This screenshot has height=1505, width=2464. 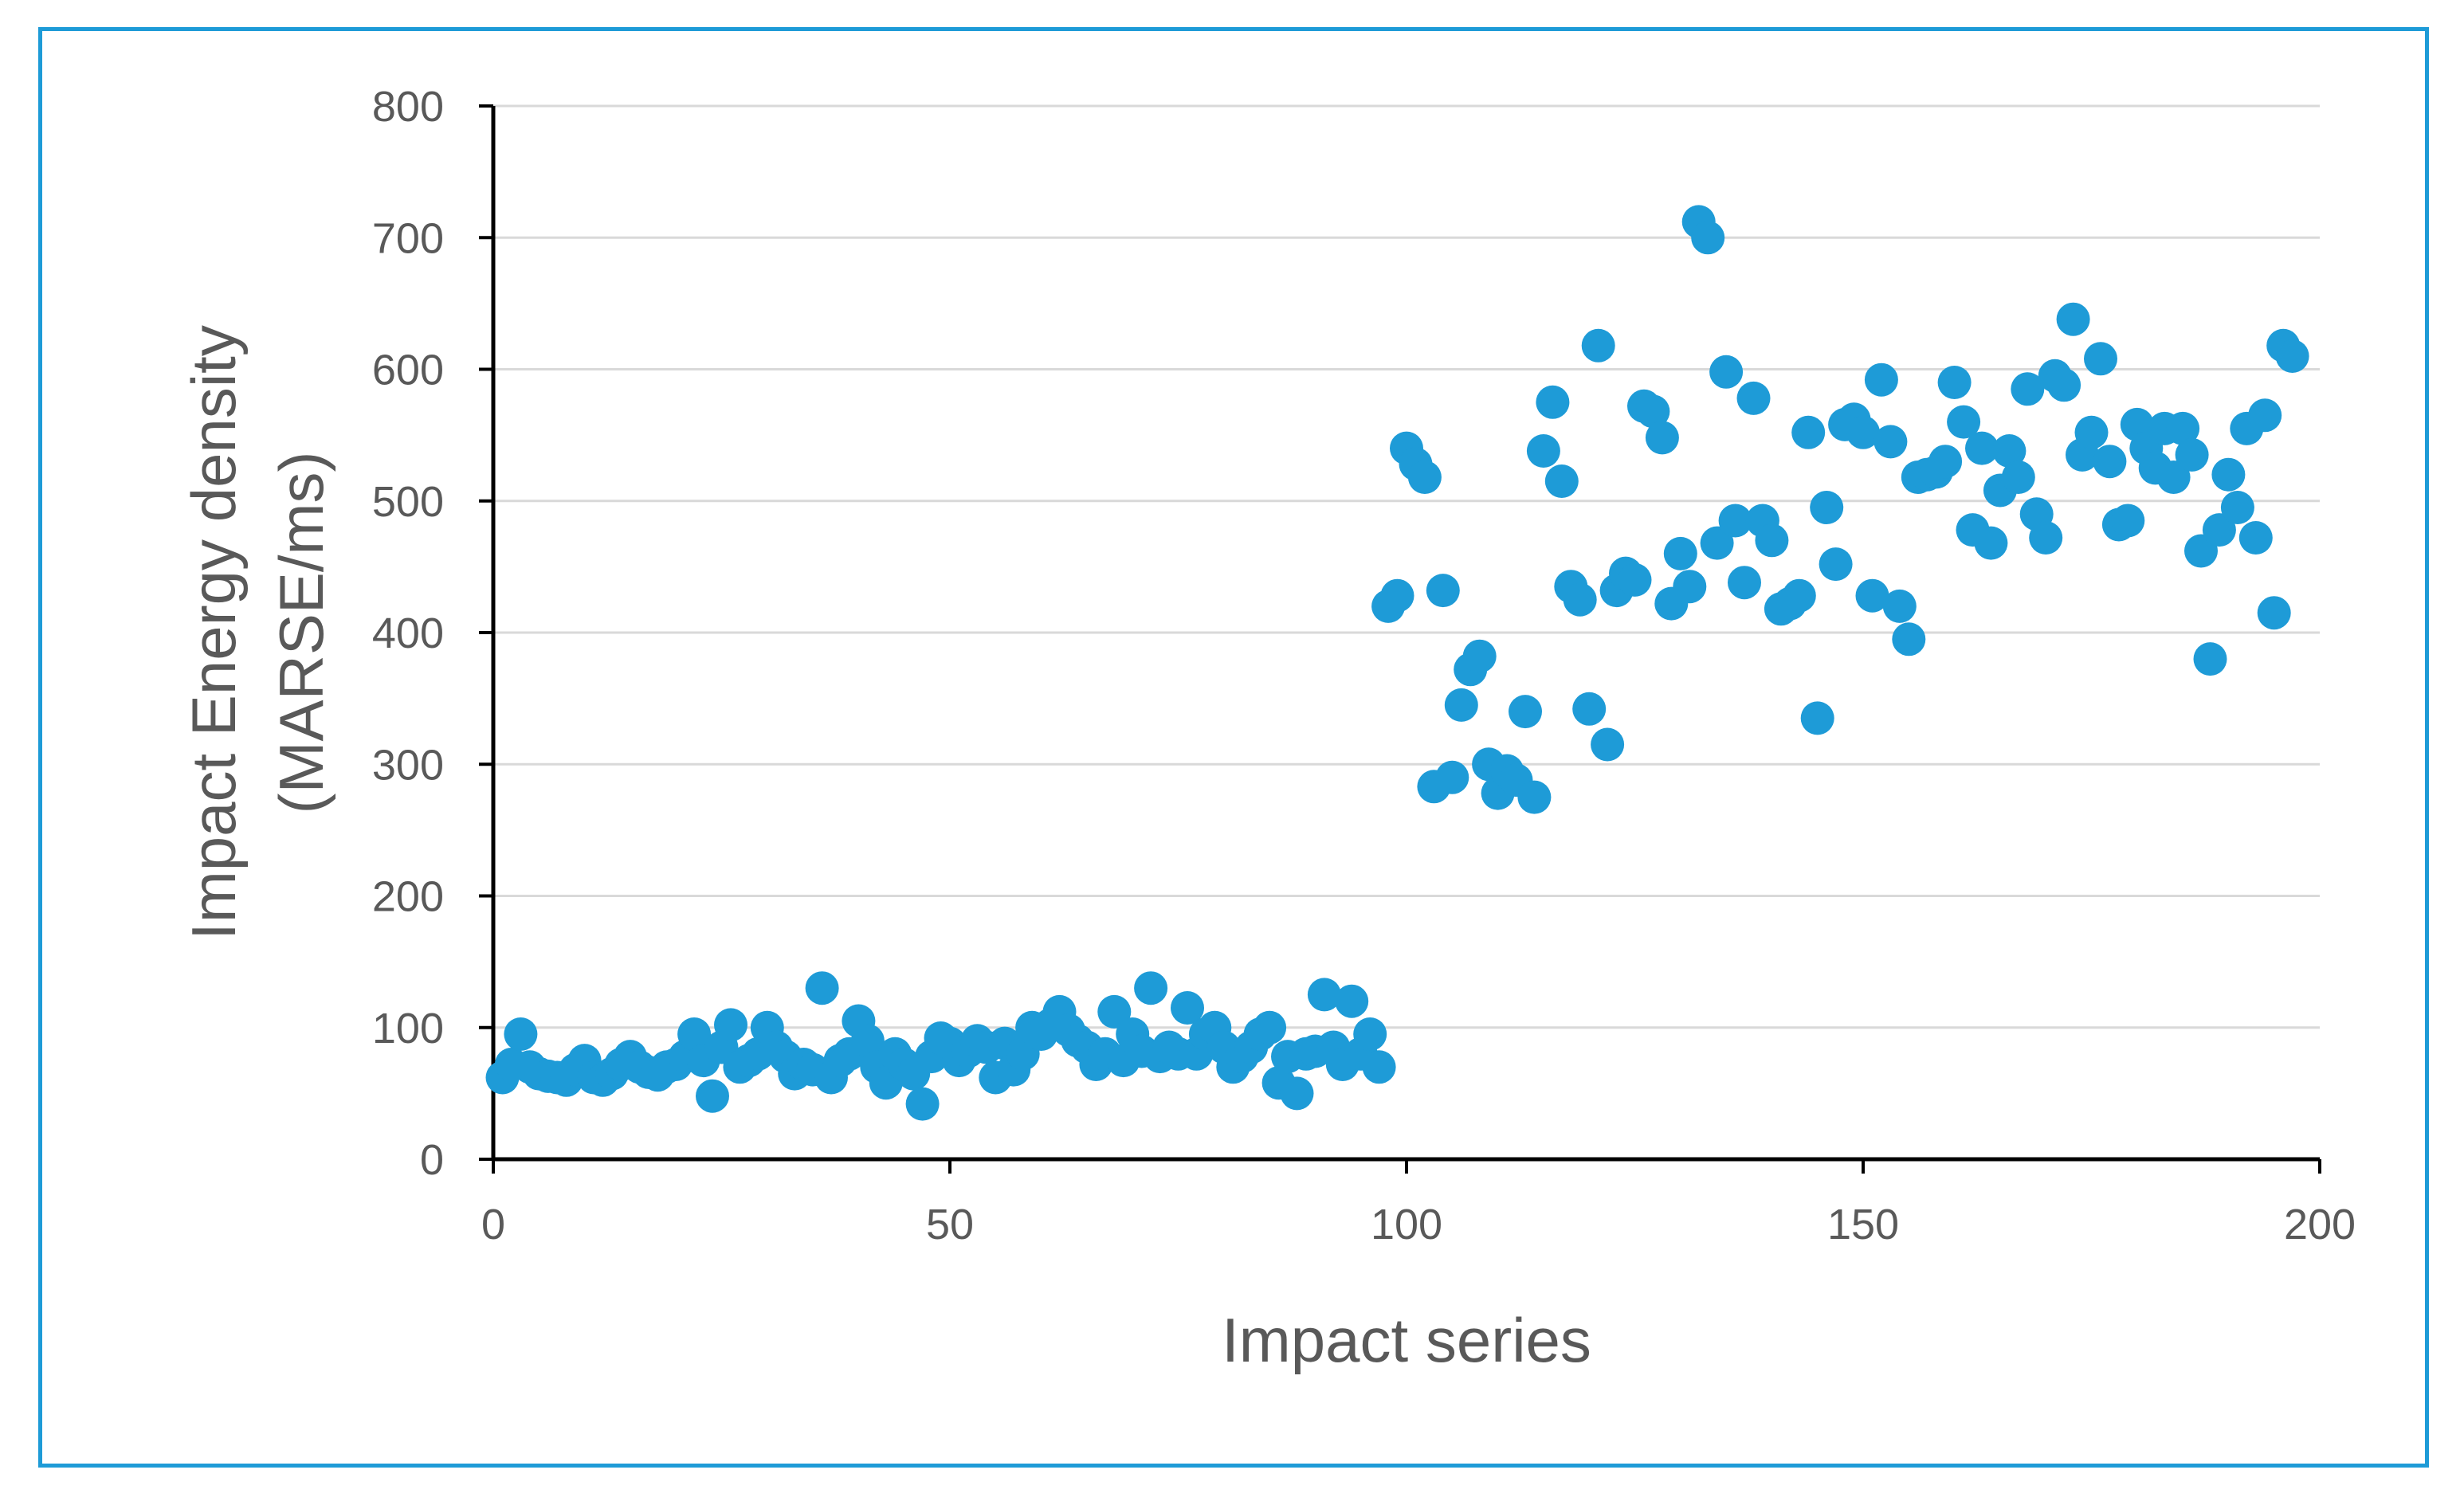 I want to click on y-axis-title-line-2: (MARSE/ms), so click(x=301, y=633).